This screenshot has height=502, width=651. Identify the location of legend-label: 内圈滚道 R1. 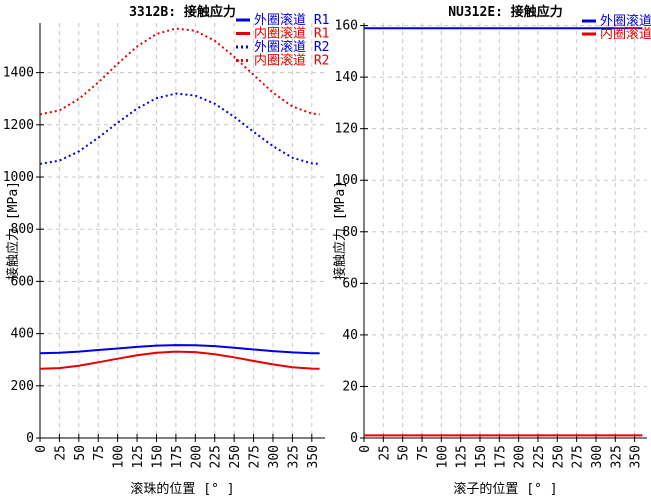
(291, 34).